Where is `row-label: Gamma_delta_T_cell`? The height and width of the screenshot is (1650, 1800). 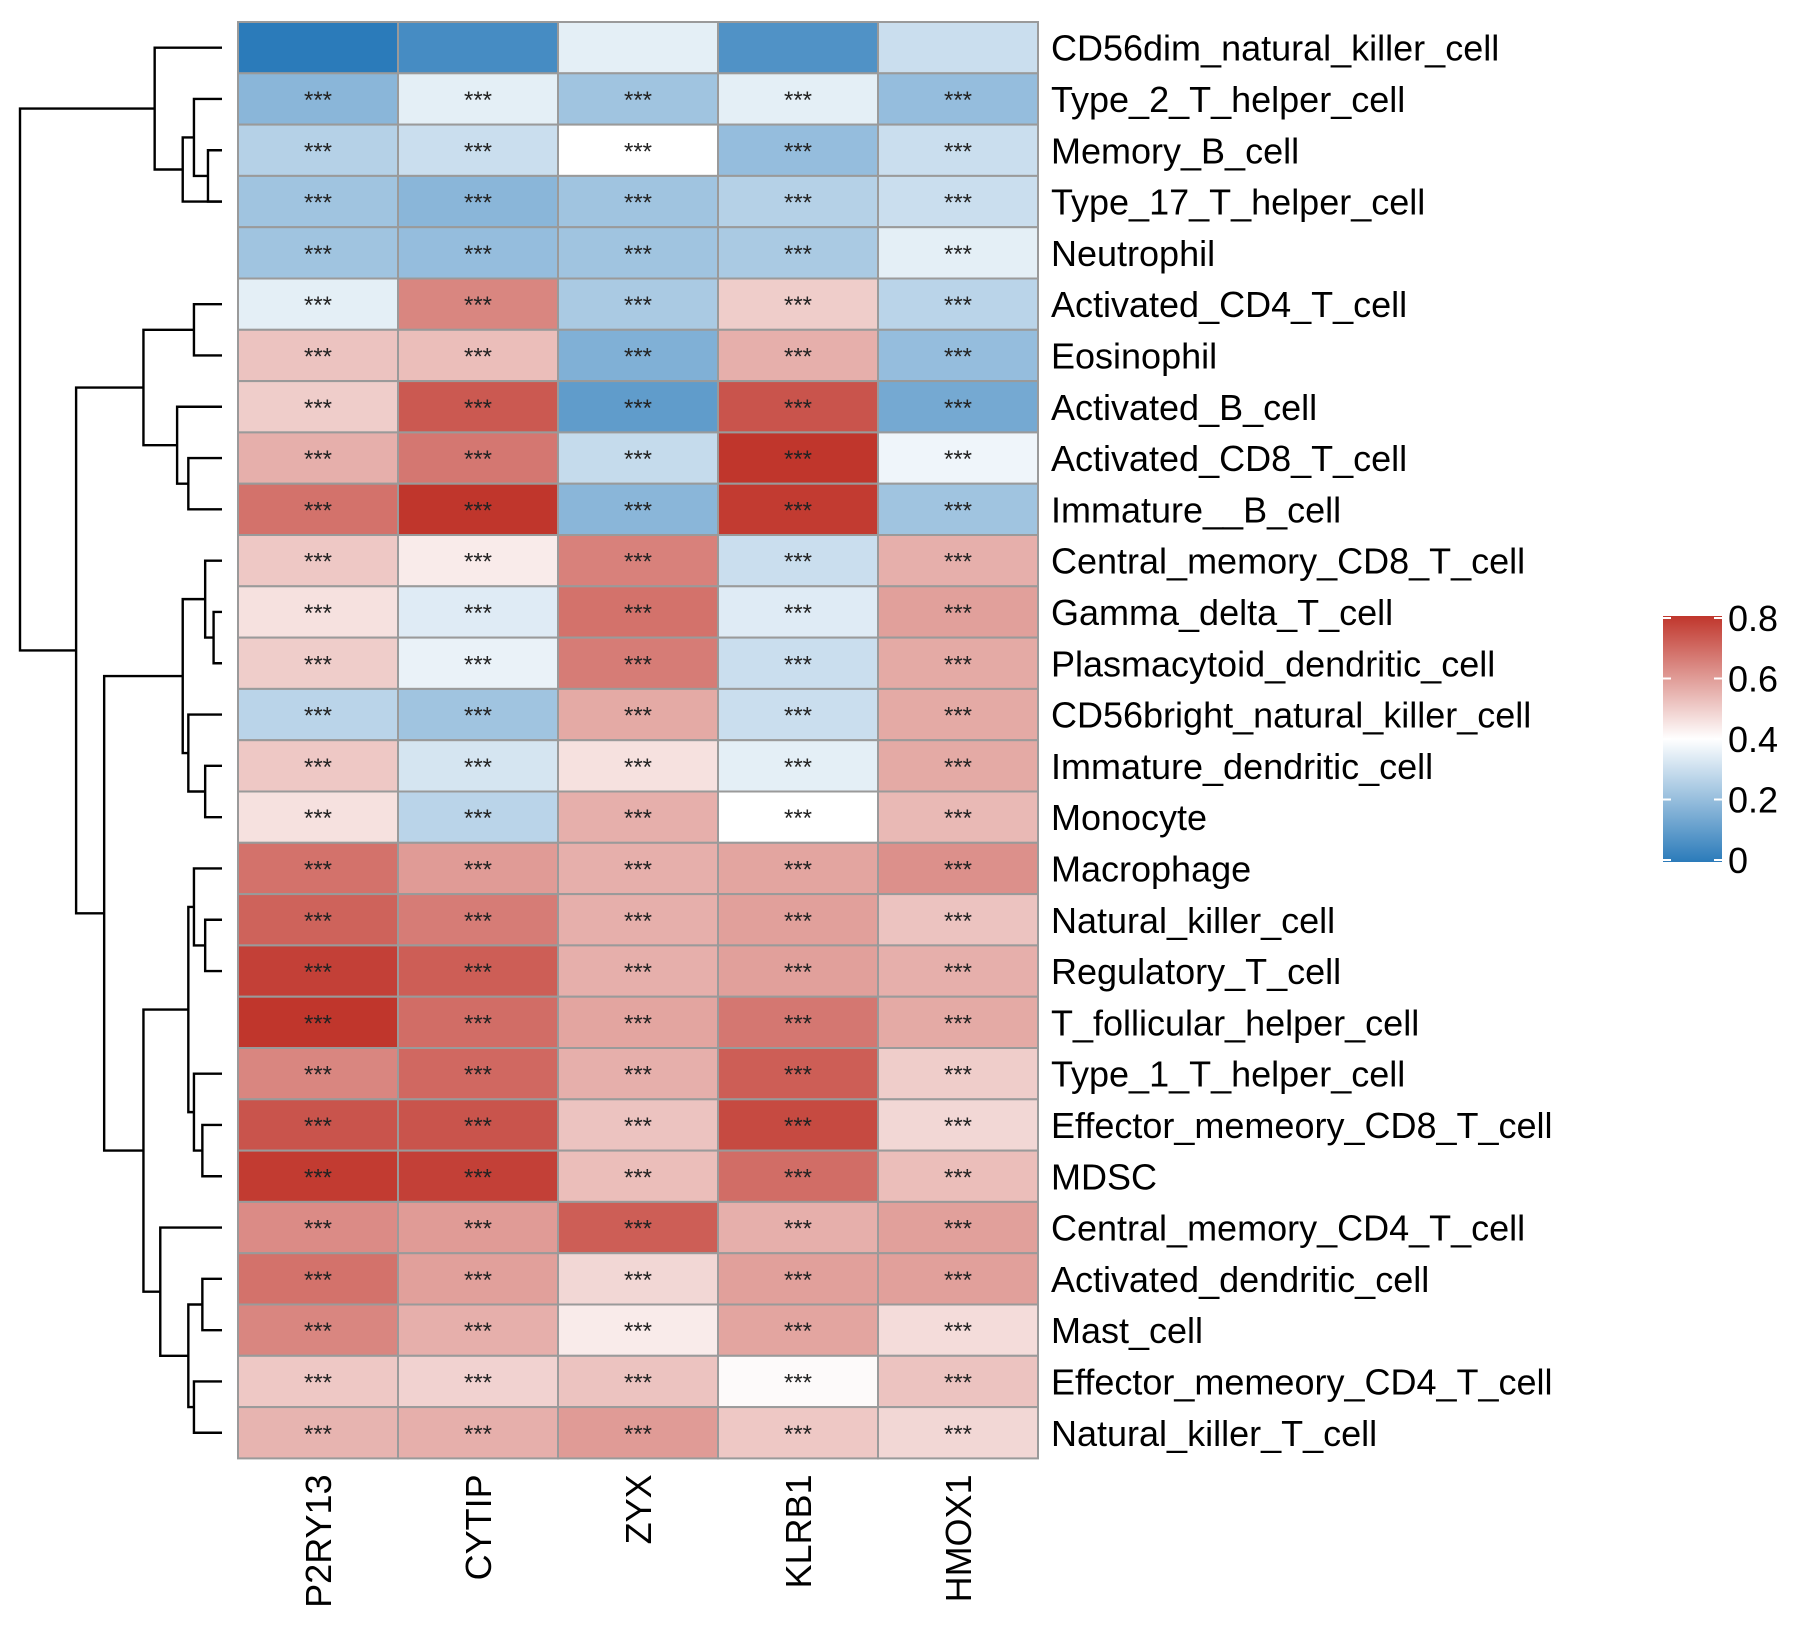 row-label: Gamma_delta_T_cell is located at coordinates (1222, 612).